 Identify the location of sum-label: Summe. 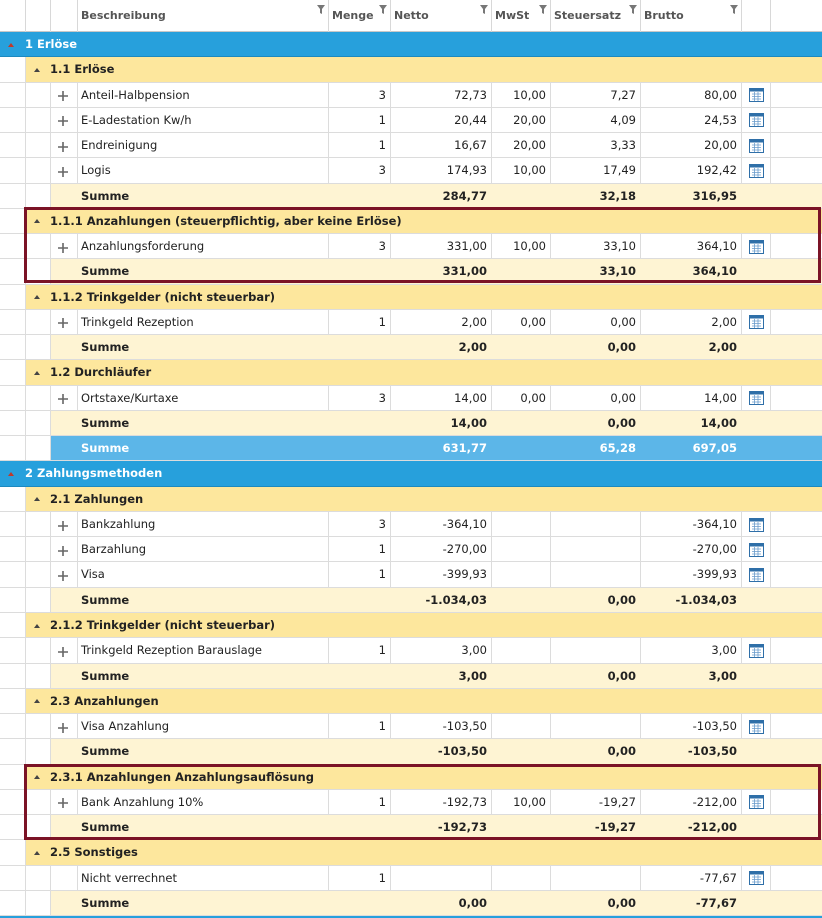
(105, 827).